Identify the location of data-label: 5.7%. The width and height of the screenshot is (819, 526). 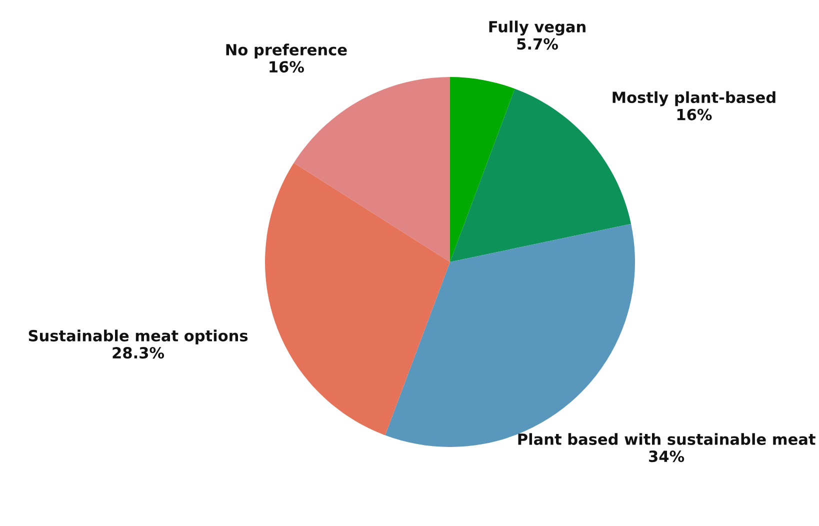
(537, 44).